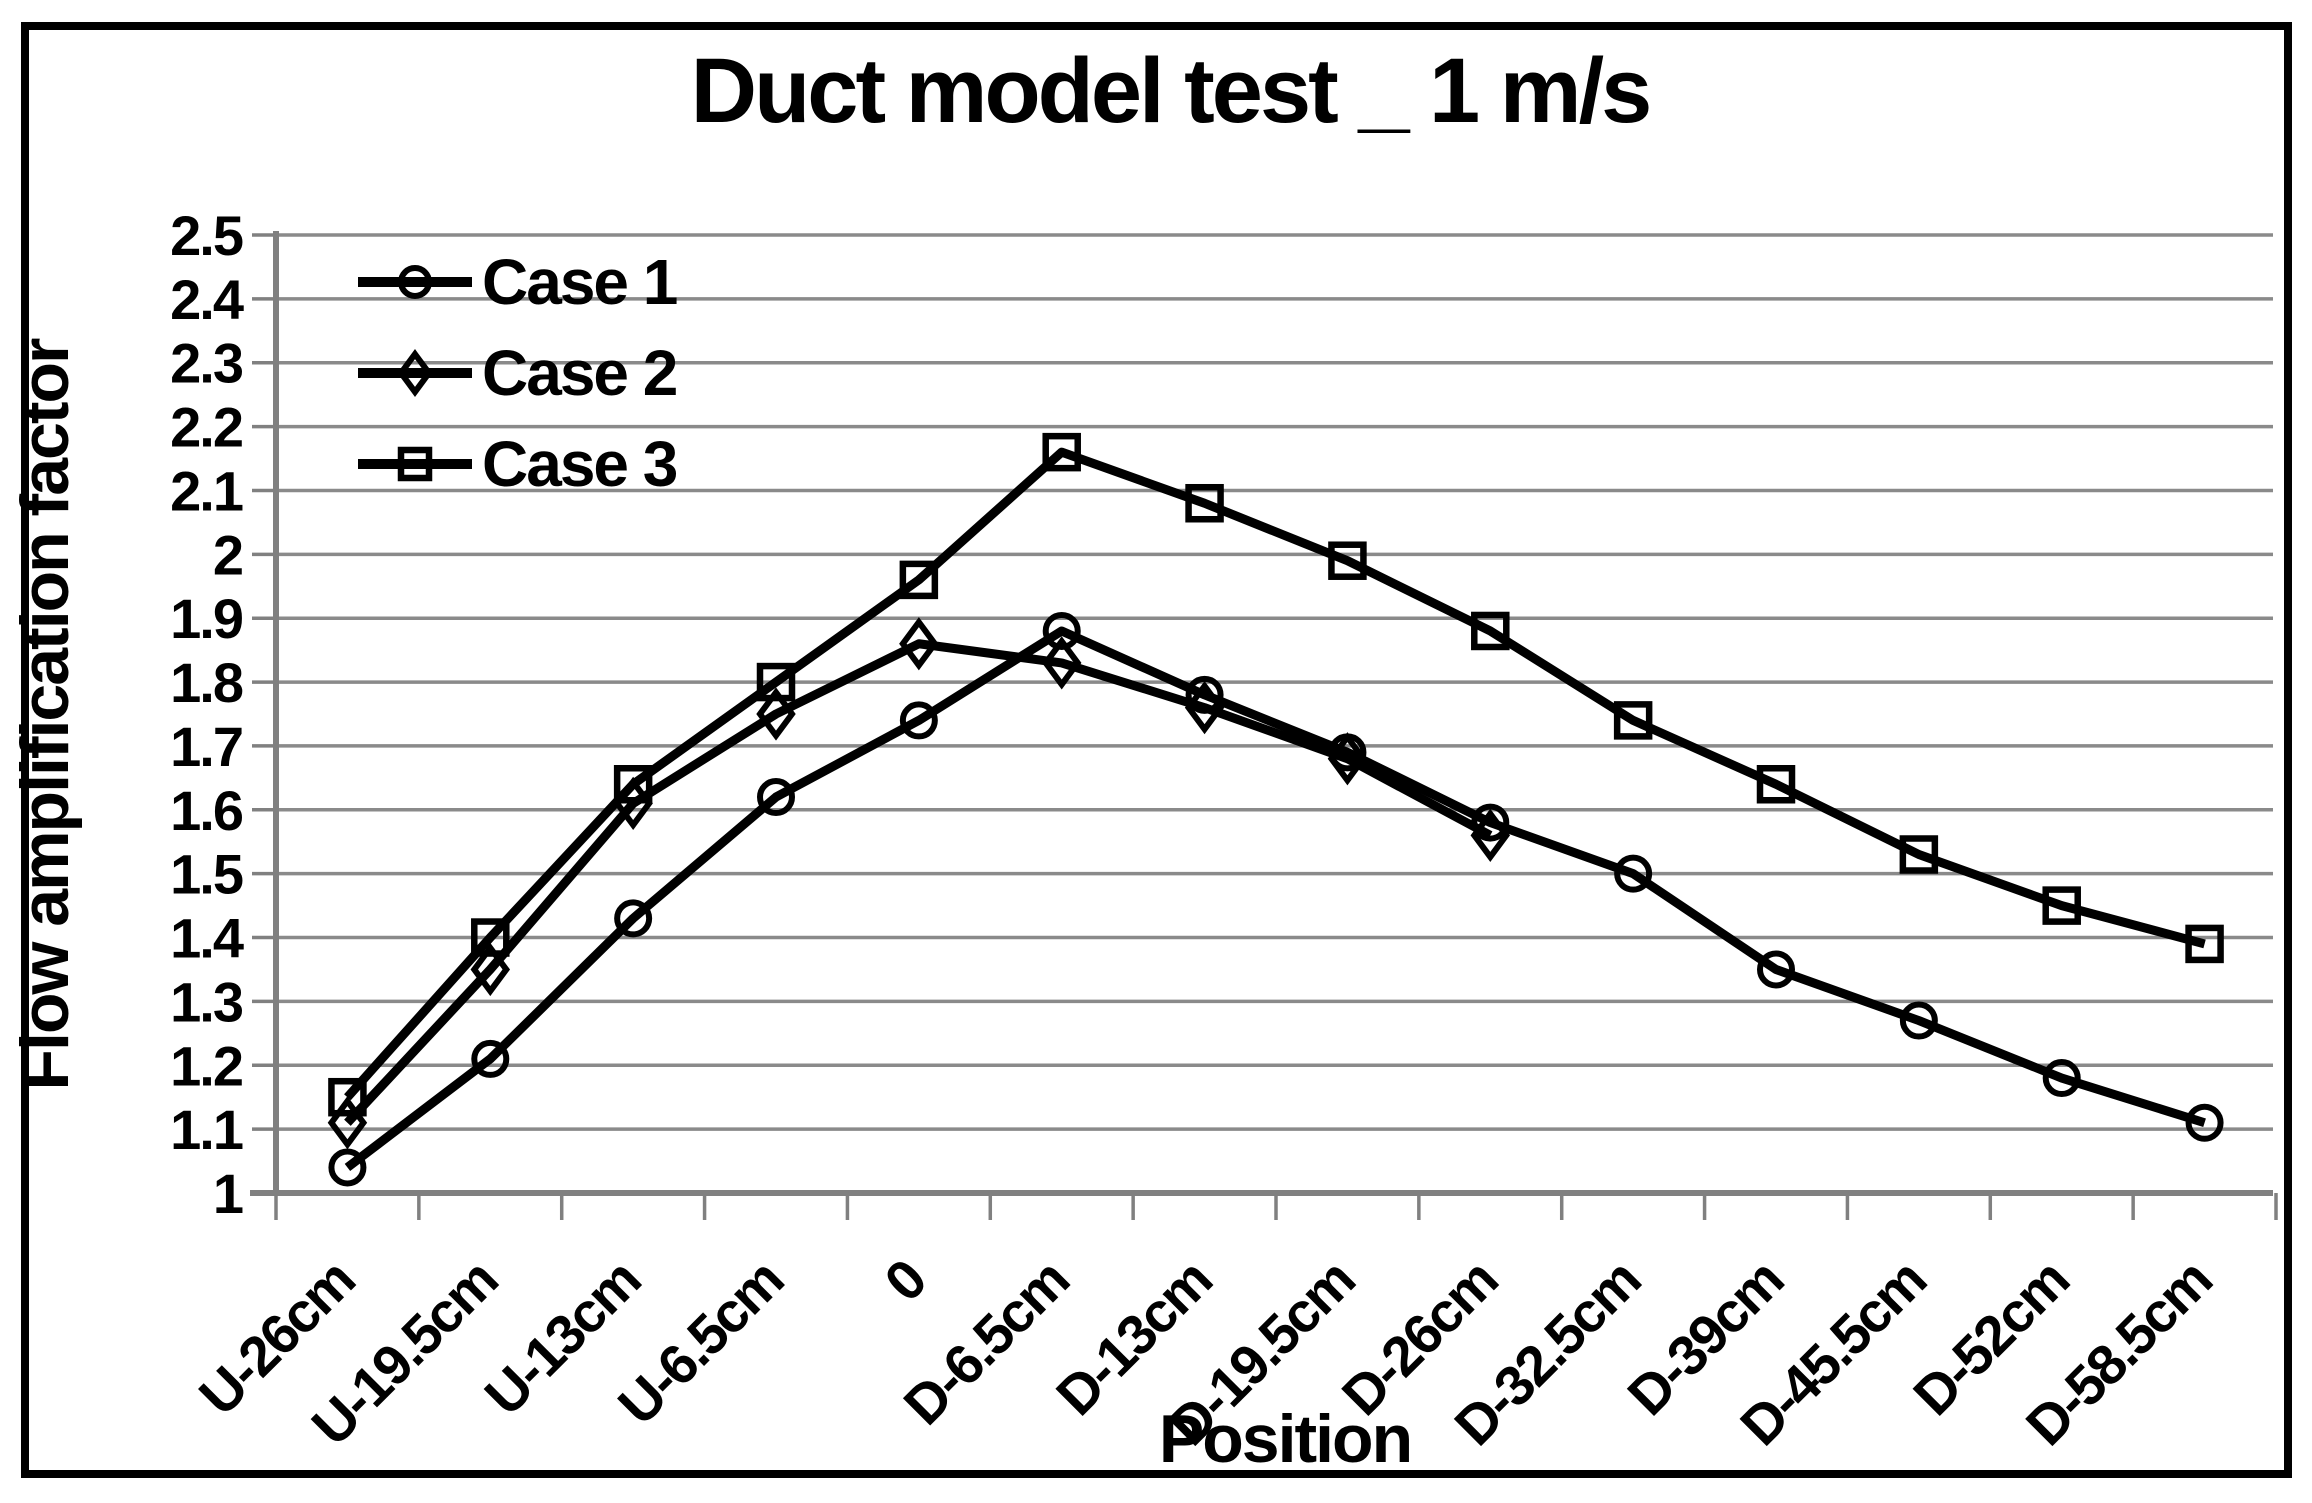  What do you see at coordinates (579, 373) in the screenshot?
I see `legend-label: Case 2` at bounding box center [579, 373].